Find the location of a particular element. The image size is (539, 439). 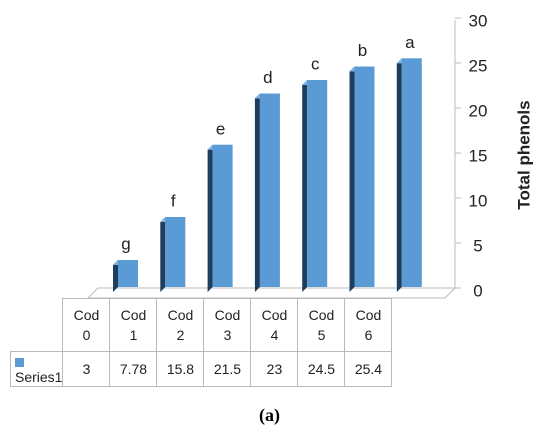

legend-cell: Series1 is located at coordinates (36, 369).